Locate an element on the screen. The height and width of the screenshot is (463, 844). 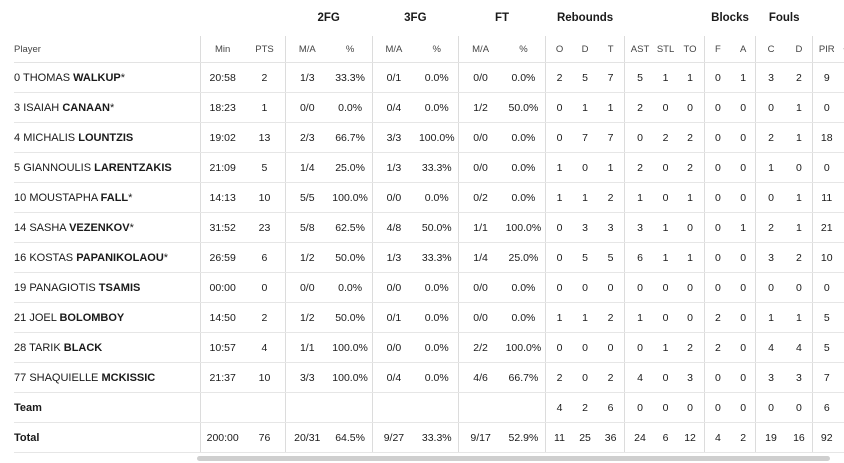
stat-min: 21:37 is located at coordinates (222, 377).